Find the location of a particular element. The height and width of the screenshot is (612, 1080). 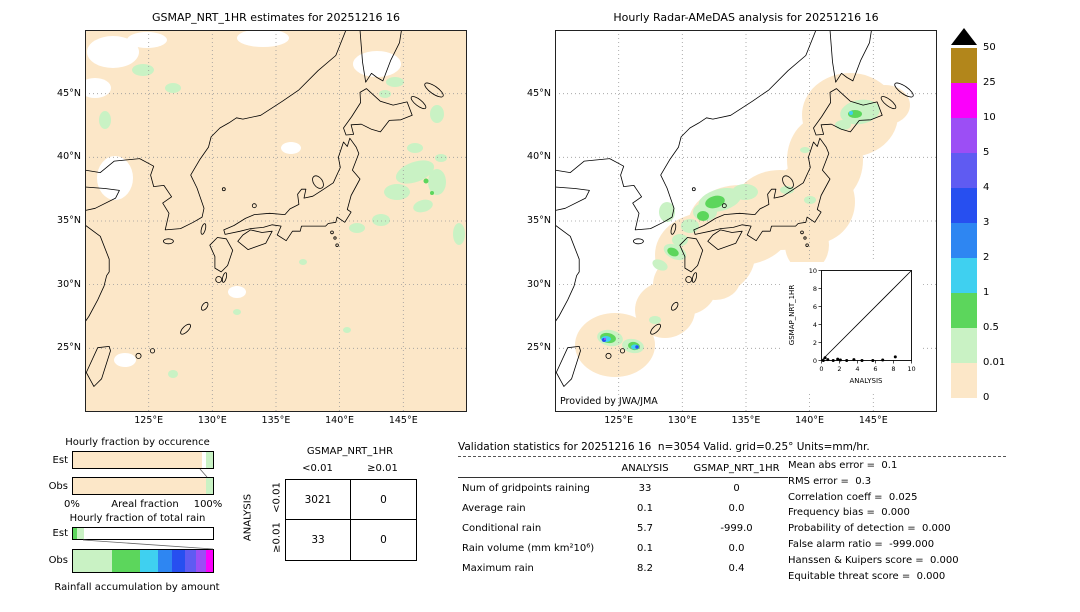

total-rain-est-bar is located at coordinates (143, 533).